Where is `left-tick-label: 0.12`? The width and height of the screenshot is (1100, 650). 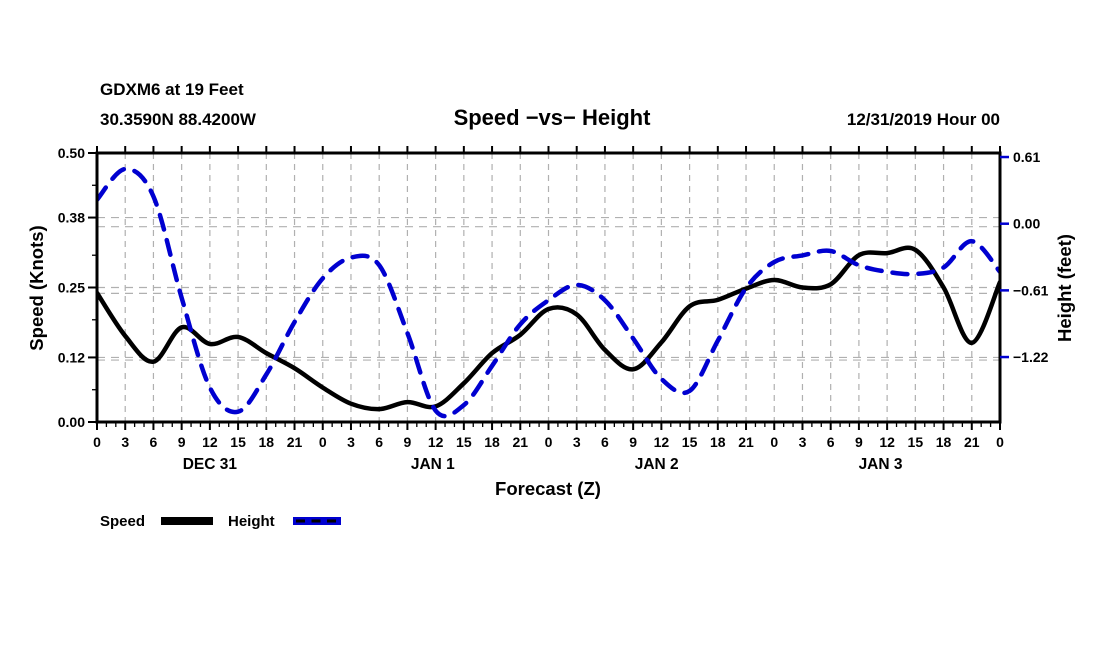
left-tick-label: 0.12 is located at coordinates (71, 357).